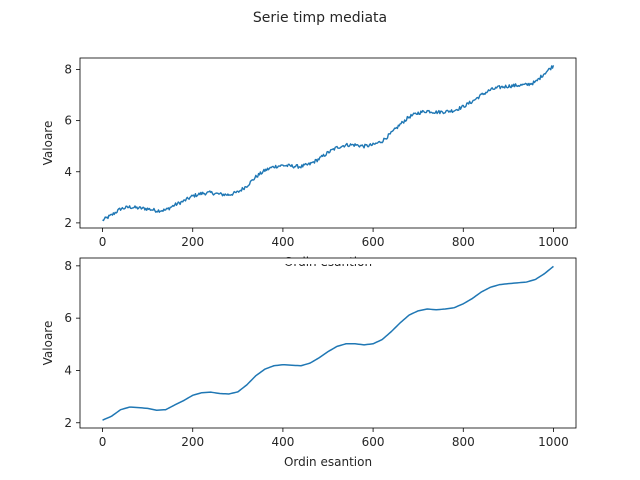  I want to click on bottom-x-axis-label: Ordin esantion, so click(328, 462).